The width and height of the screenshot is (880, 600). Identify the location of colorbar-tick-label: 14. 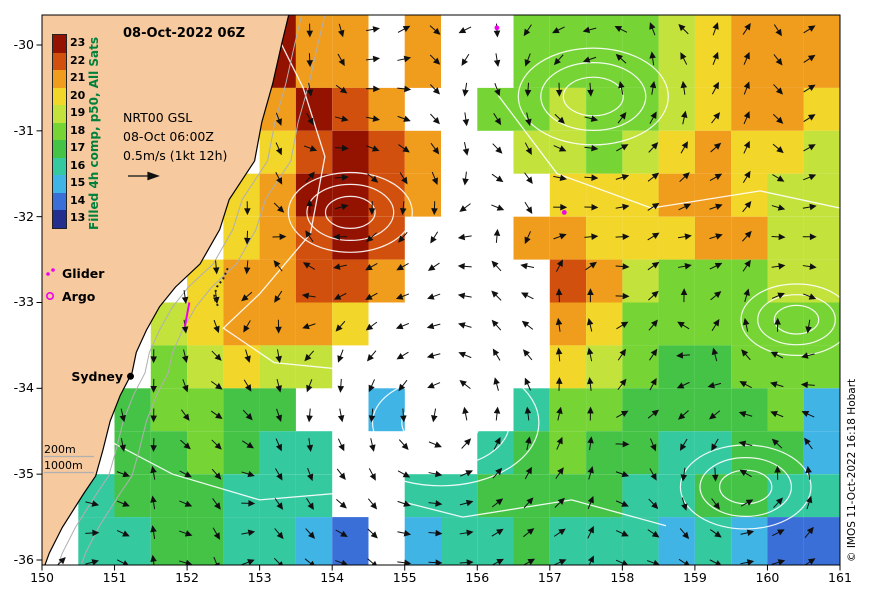
(78, 200).